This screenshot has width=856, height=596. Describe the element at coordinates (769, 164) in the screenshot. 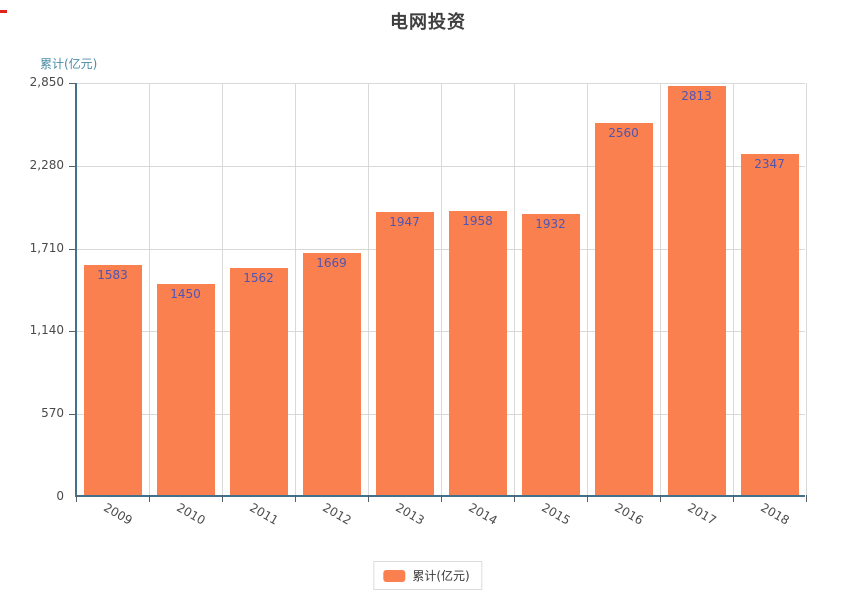

I see `bar-value-label: 2347` at that location.